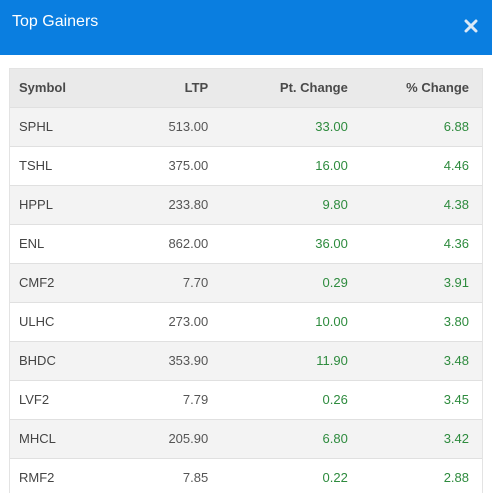  I want to click on ltp-cell: 205.90, so click(188, 438).